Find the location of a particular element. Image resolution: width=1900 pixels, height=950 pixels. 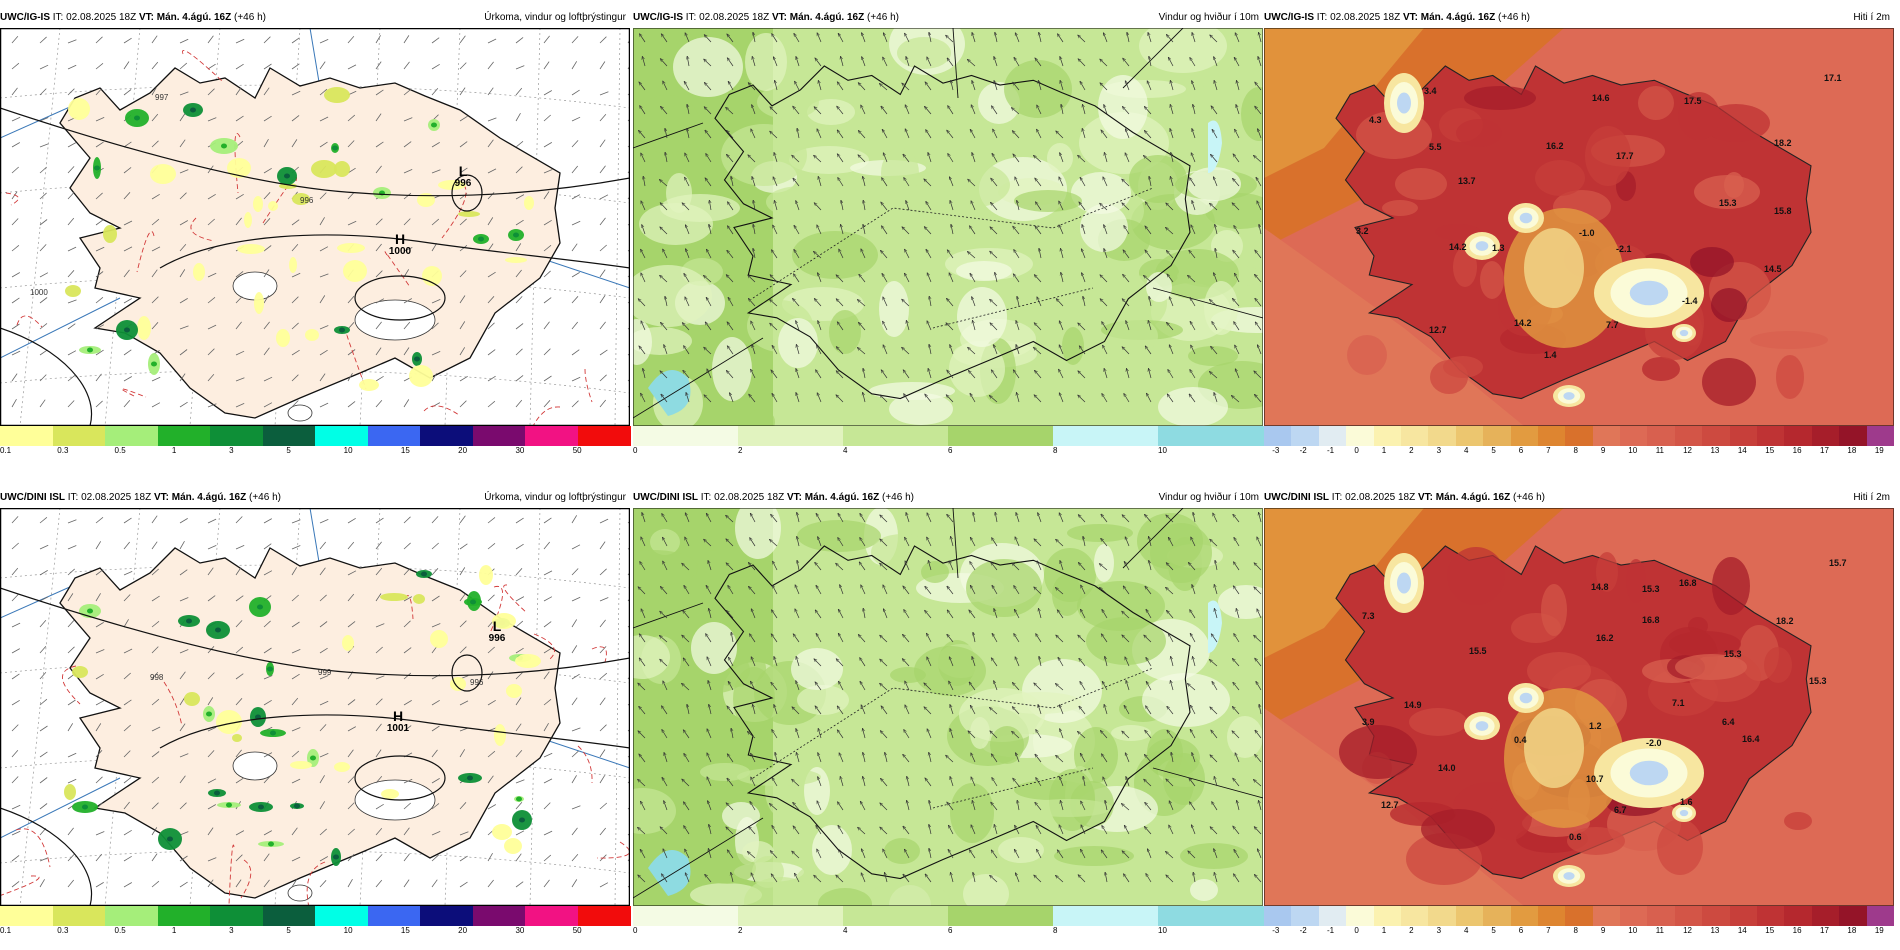

colorbar-tick-label: 9 is located at coordinates (1603, 450).